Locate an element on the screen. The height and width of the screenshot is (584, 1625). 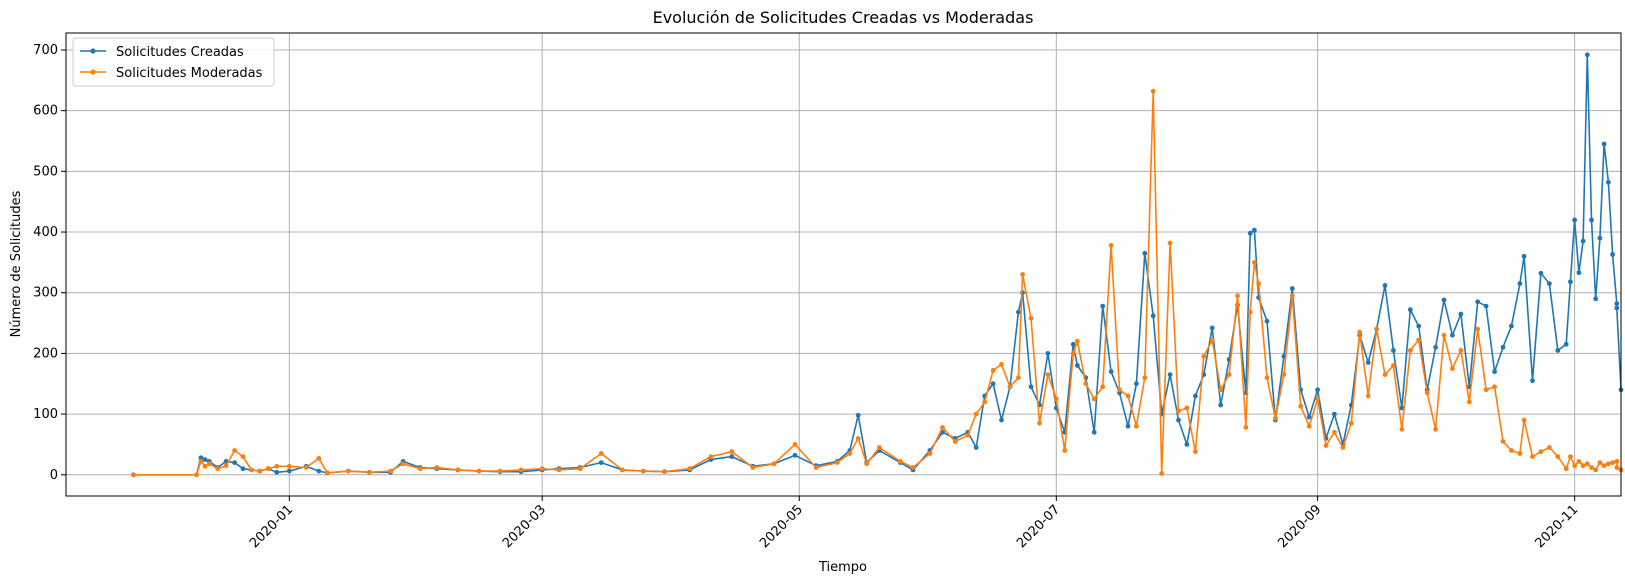
x-tick-label: 2020-09 is located at coordinates (1299, 526).